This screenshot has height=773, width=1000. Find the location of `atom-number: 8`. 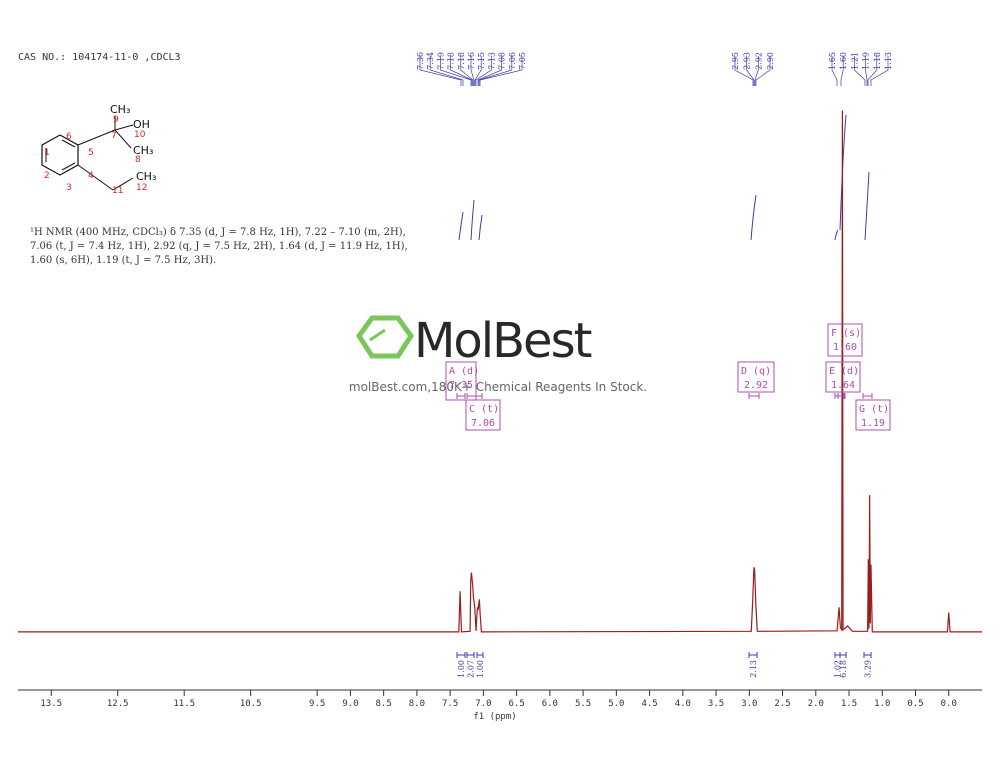

atom-number: 8 is located at coordinates (138, 160).